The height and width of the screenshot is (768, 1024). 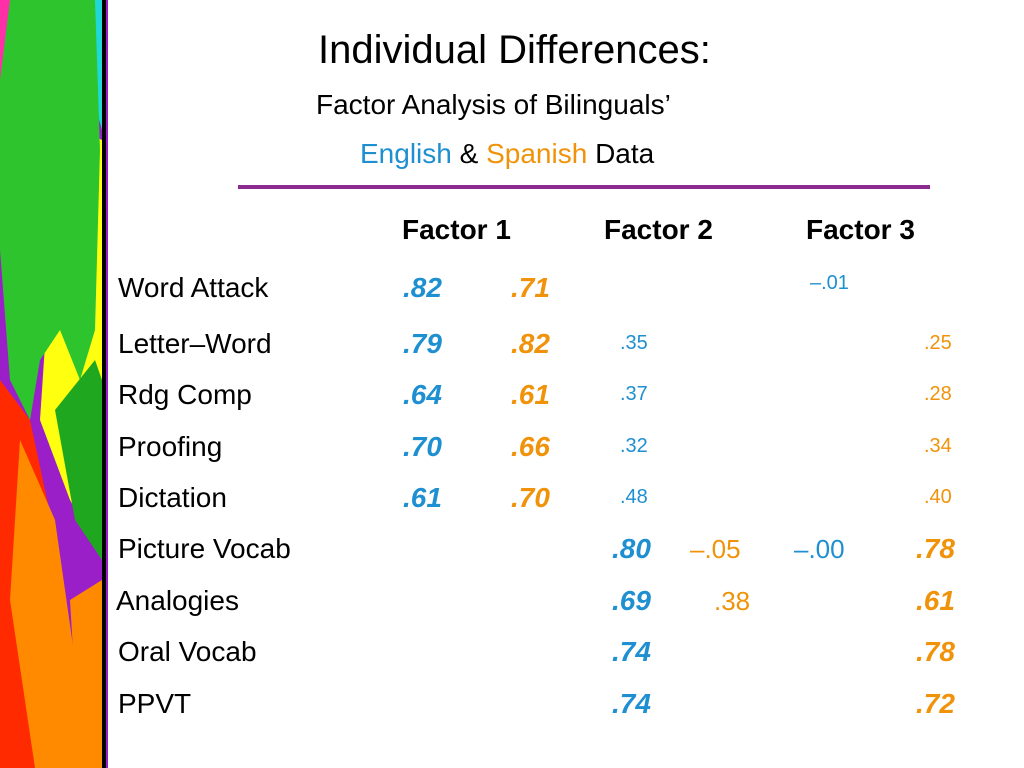 I want to click on factor3-english-value: –.00, so click(x=819, y=549).